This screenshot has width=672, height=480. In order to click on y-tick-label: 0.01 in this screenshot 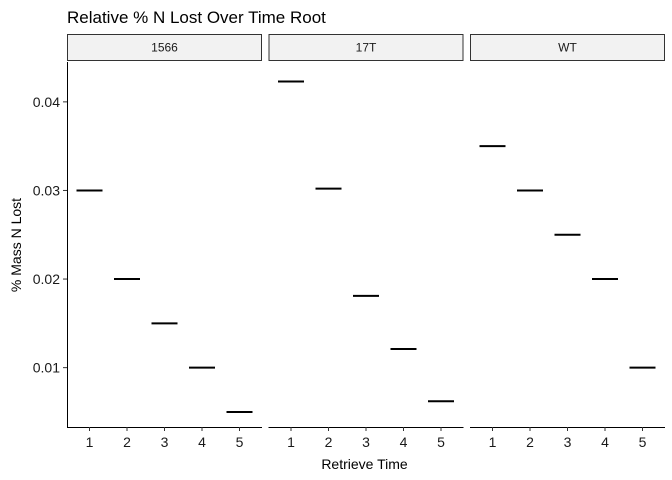, I will do `click(46, 368)`.